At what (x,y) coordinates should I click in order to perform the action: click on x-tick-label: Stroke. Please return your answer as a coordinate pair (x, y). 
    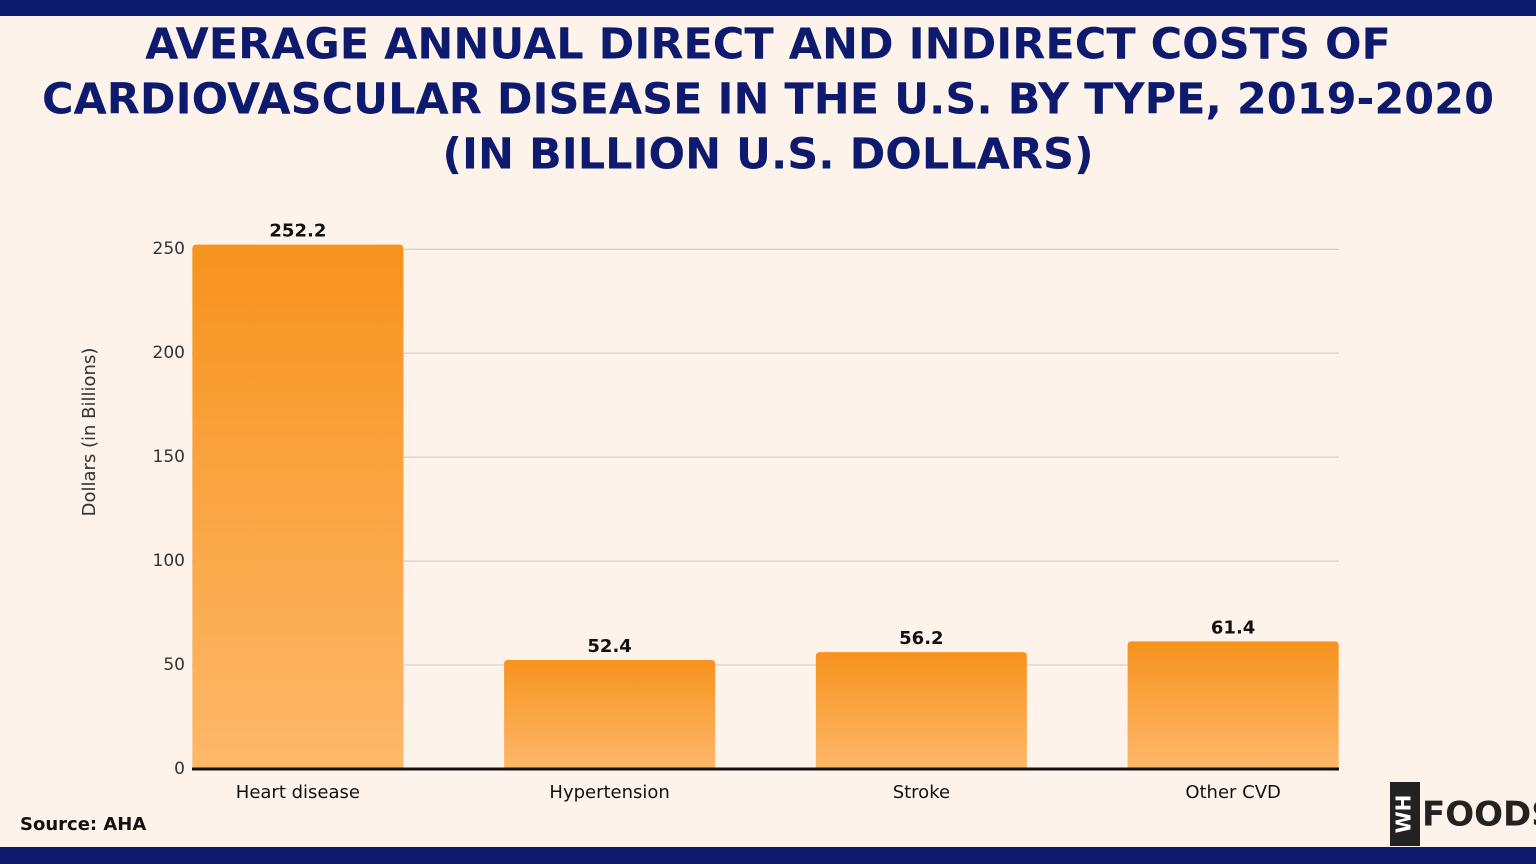
    Looking at the image, I should click on (921, 792).